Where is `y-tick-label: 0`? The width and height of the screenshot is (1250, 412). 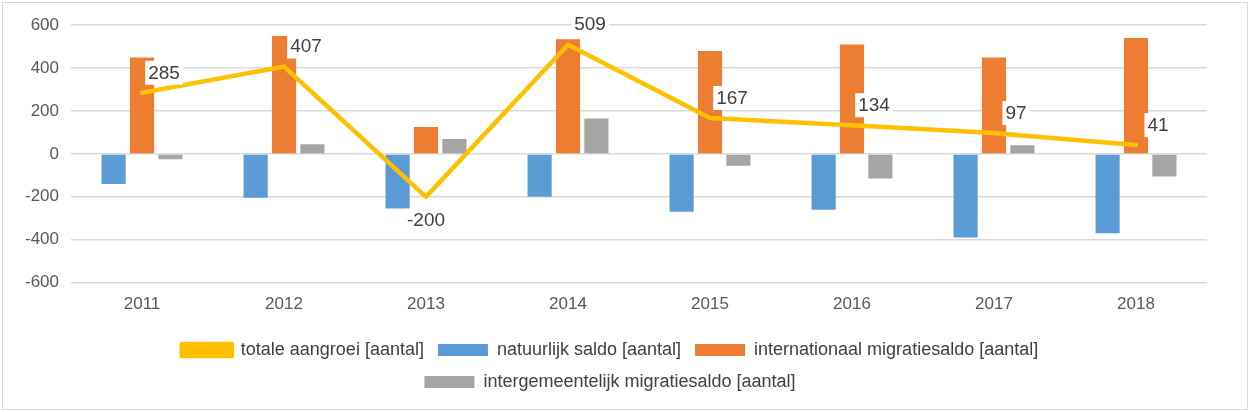
y-tick-label: 0 is located at coordinates (54, 153).